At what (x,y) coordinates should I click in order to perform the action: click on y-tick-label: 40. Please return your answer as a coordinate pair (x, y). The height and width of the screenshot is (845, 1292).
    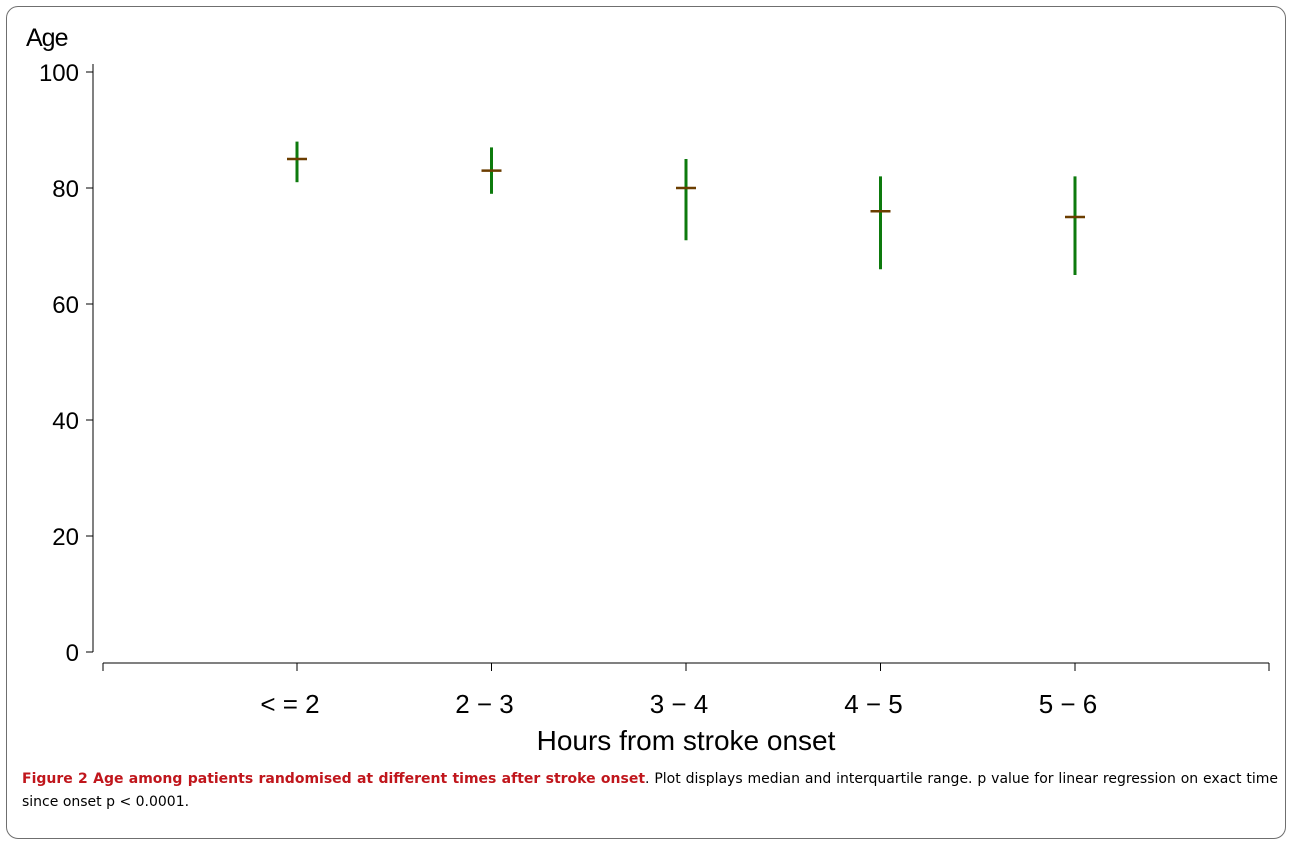
    Looking at the image, I should click on (65, 421).